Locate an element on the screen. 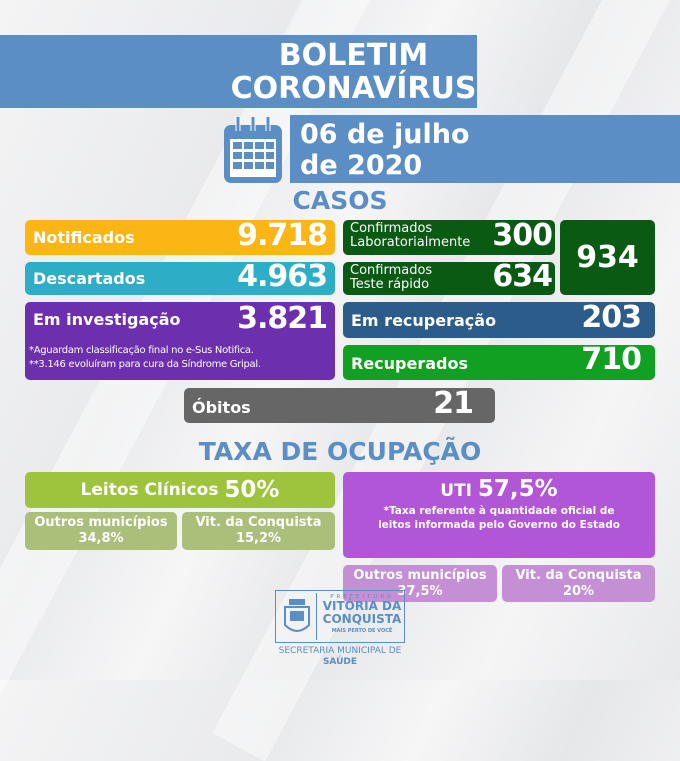  date-line1: 06 de julho is located at coordinates (385, 134).